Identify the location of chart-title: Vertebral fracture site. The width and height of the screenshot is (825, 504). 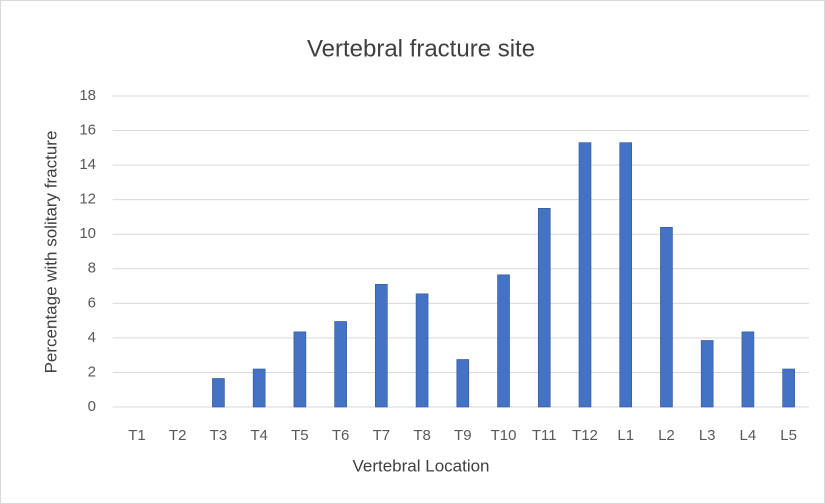
(421, 48).